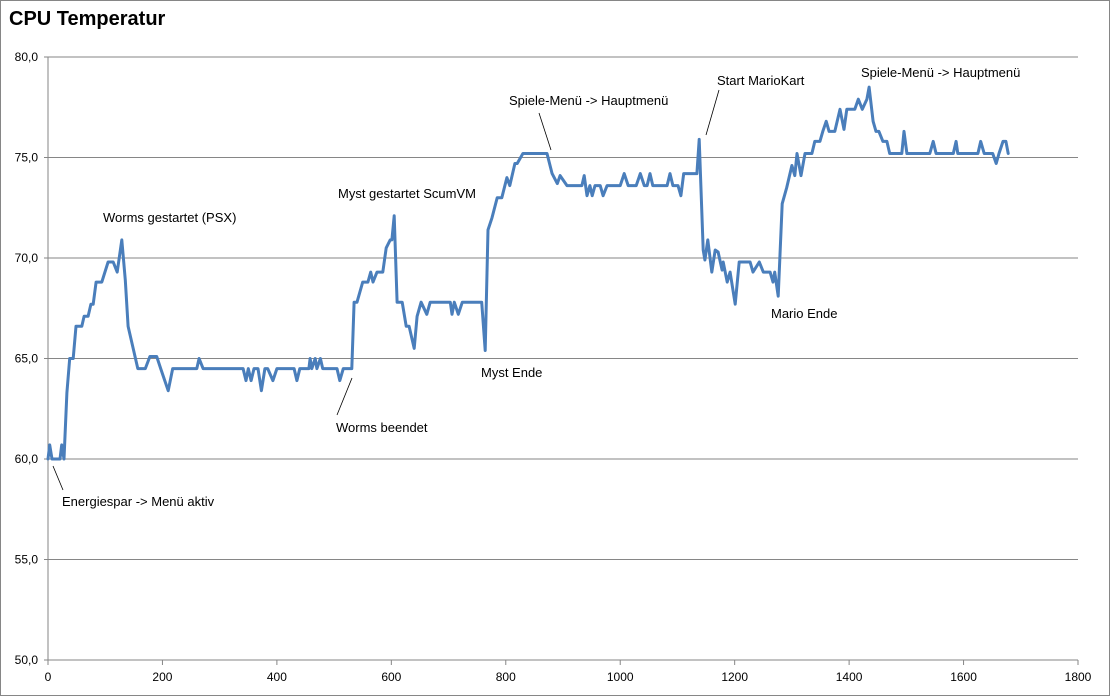 This screenshot has height=696, width=1110. Describe the element at coordinates (620, 677) in the screenshot. I see `x-tick-label: 1000` at that location.